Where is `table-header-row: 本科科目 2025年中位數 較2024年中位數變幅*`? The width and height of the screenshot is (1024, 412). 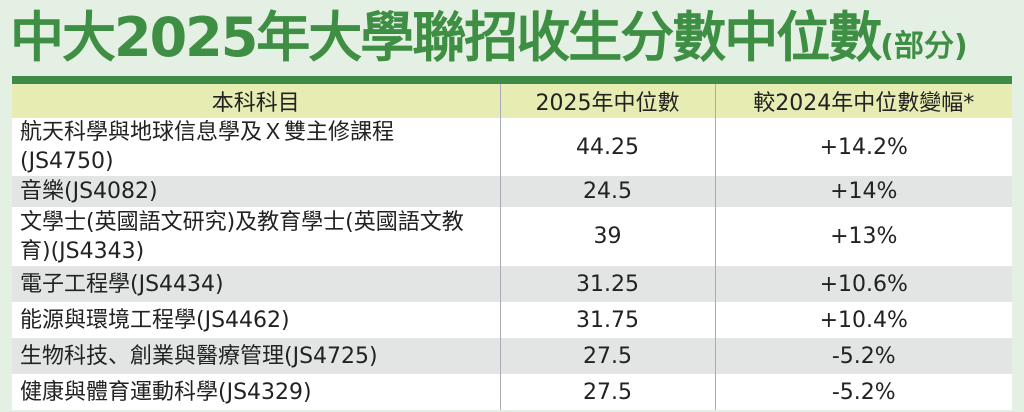
table-header-row: 本科科目 2025年中位數 較2024年中位數變幅* is located at coordinates (512, 101).